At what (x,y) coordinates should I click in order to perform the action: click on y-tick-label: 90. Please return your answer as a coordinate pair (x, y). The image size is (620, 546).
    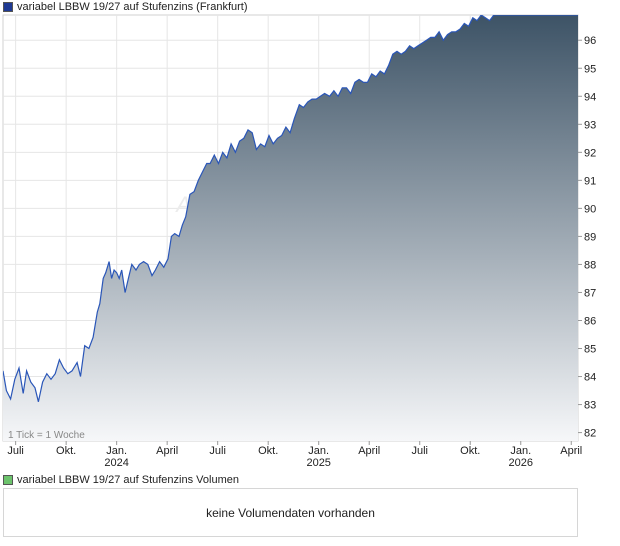
    Looking at the image, I should click on (590, 209).